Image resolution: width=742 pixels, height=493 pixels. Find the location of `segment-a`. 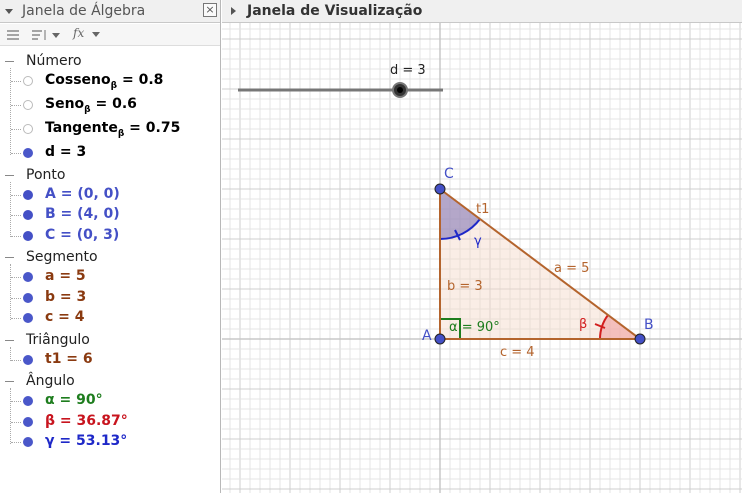

segment-a is located at coordinates (540, 264).